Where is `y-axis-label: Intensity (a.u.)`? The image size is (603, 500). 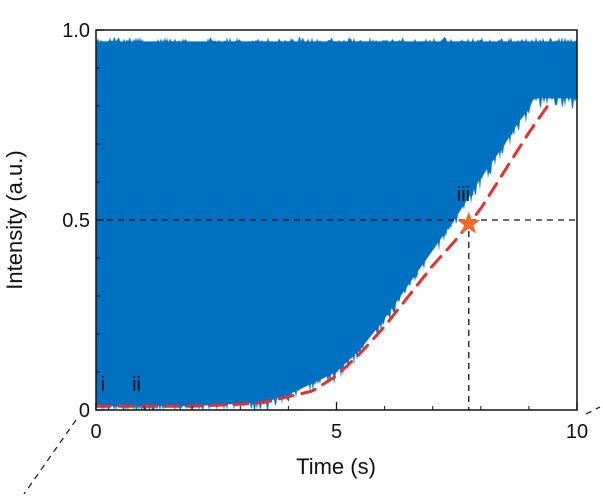
y-axis-label: Intensity (a.u.) is located at coordinates (14, 219).